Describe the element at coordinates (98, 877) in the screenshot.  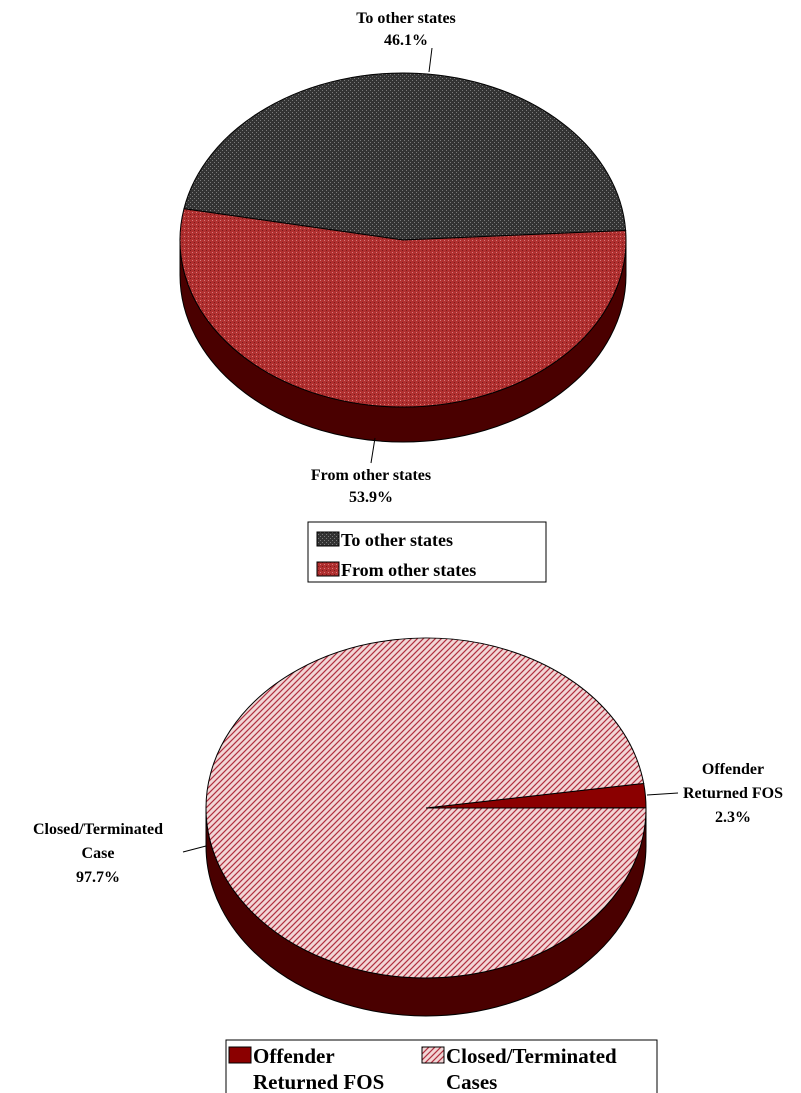
I see `pie-2-value-closed-terminated: 97.7%` at that location.